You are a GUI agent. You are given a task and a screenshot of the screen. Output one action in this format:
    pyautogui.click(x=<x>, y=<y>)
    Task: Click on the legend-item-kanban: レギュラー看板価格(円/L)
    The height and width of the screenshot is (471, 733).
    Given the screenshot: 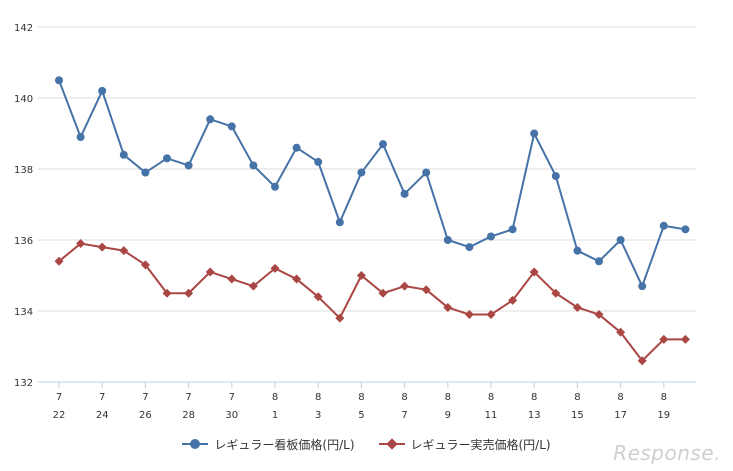 What is the action you would take?
    pyautogui.click(x=268, y=444)
    